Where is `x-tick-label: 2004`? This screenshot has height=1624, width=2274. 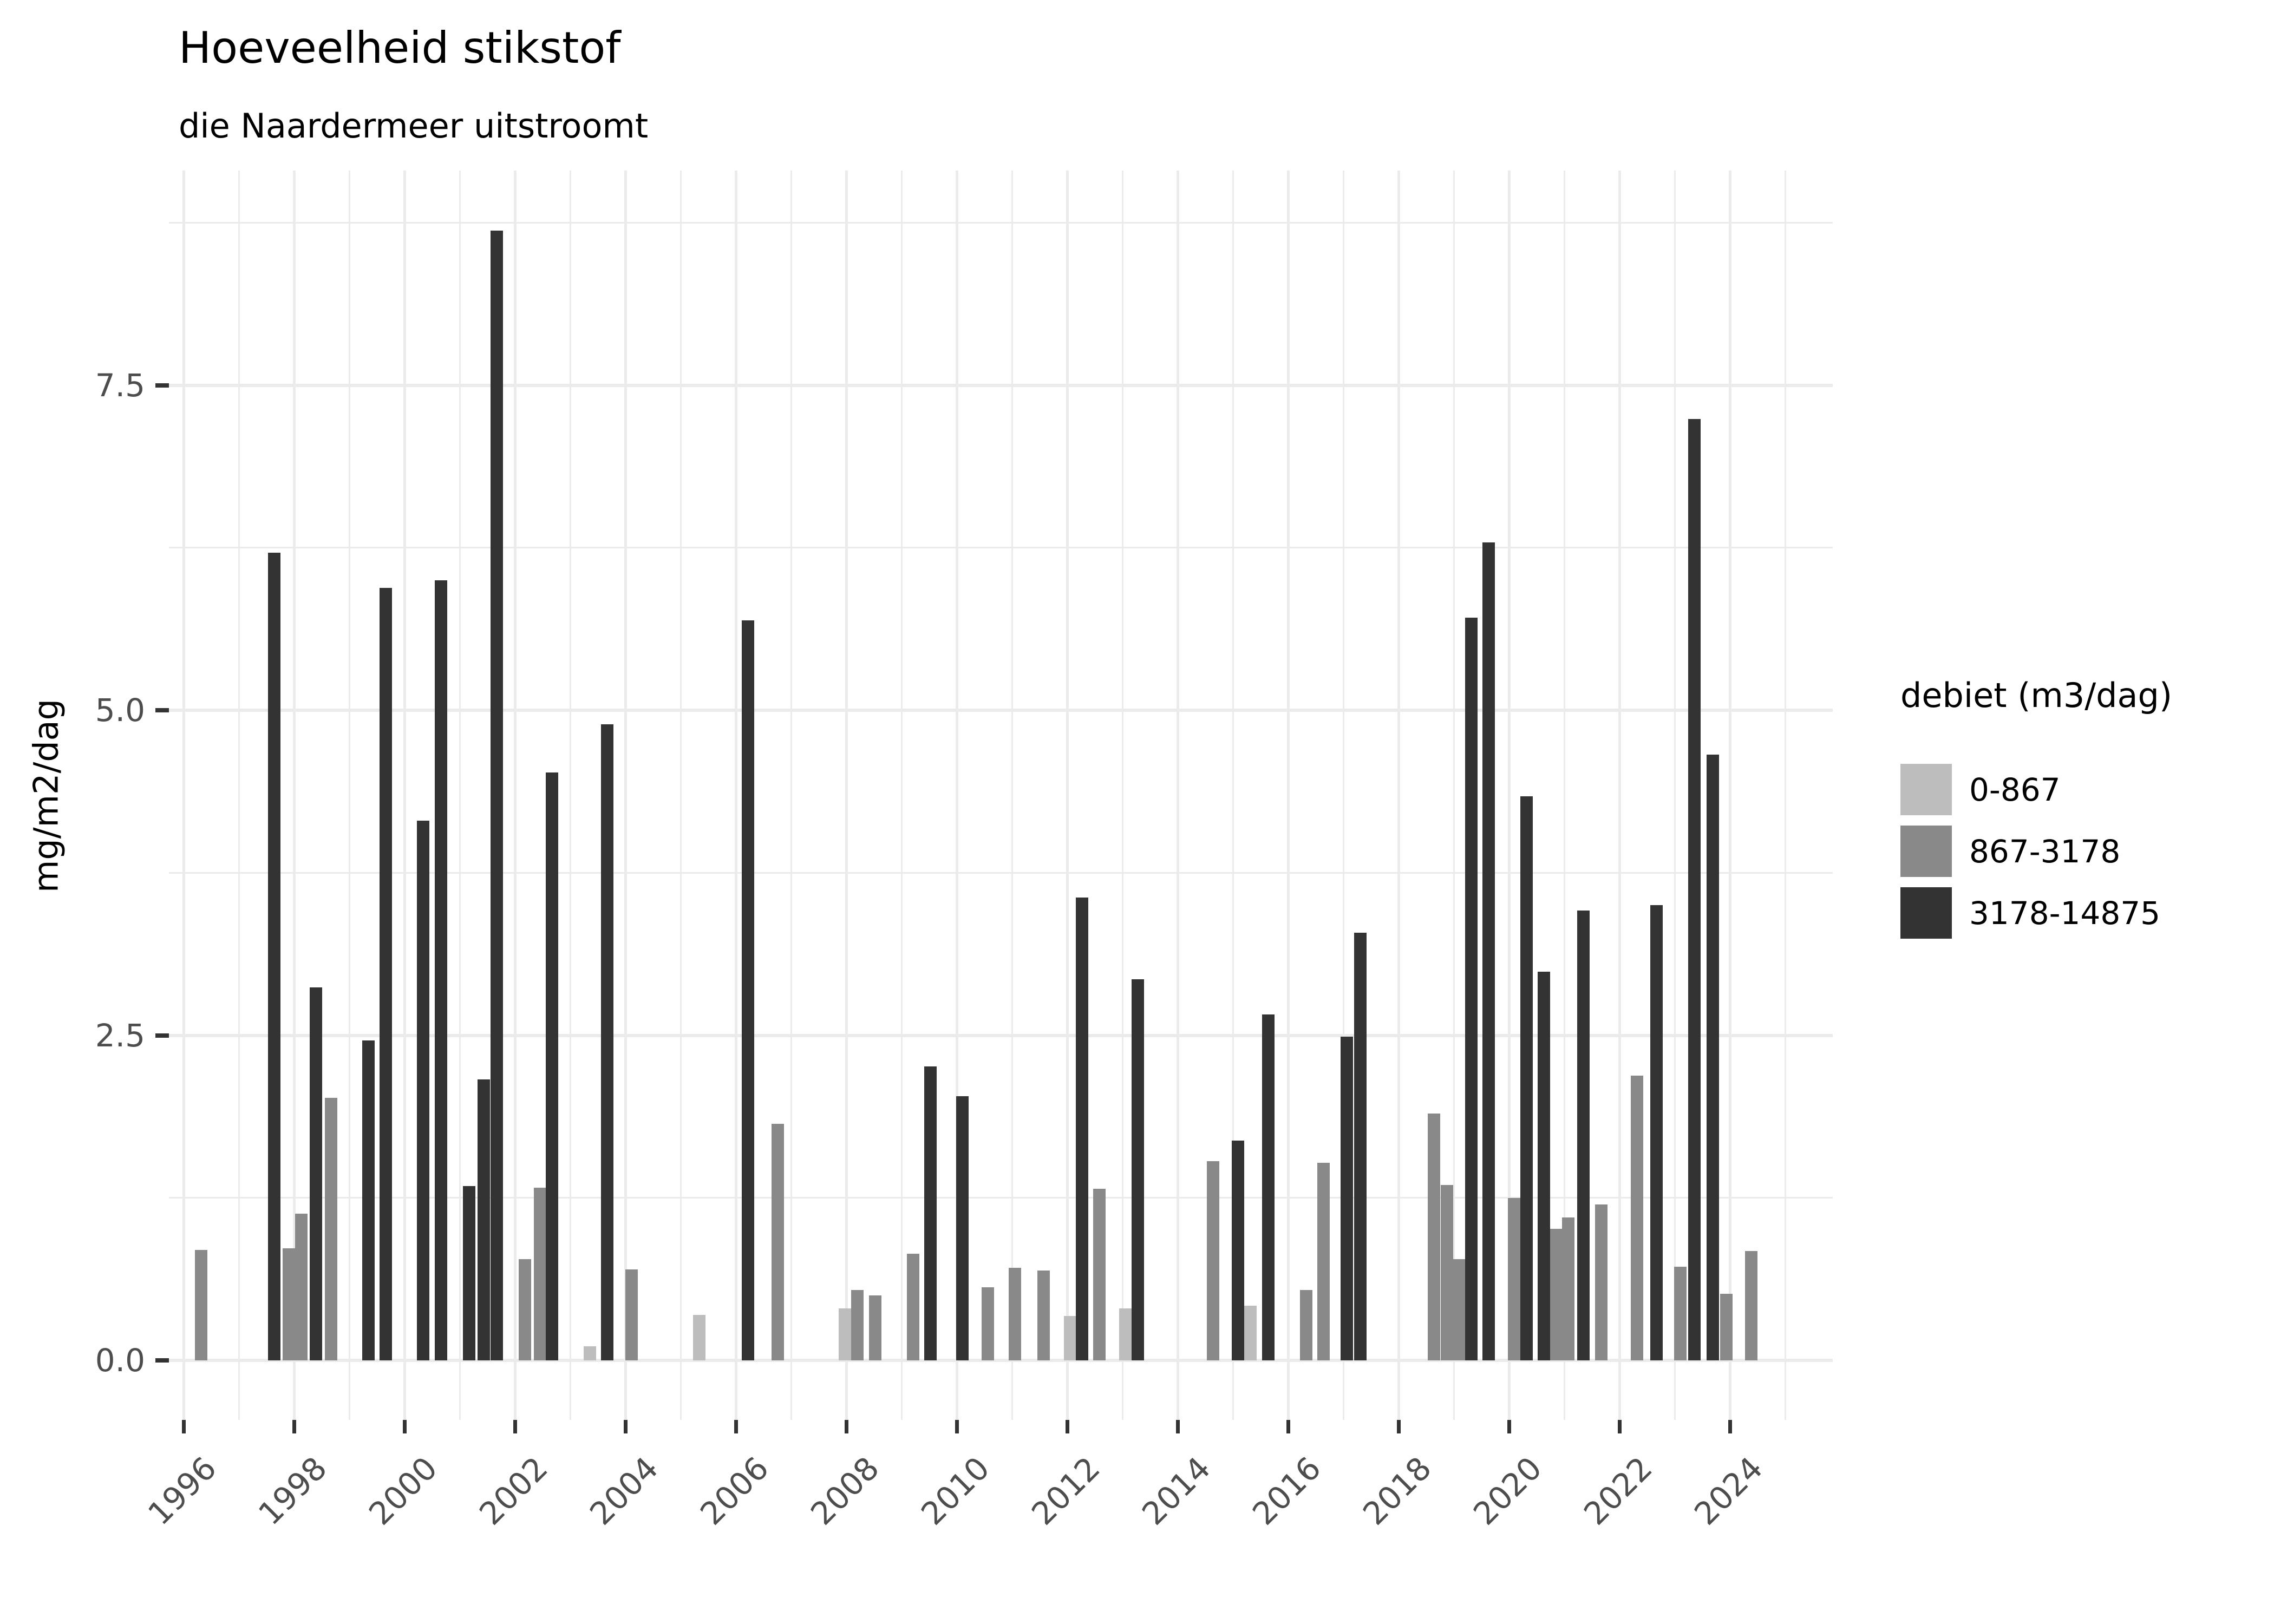 x-tick-label: 2004 is located at coordinates (624, 1492).